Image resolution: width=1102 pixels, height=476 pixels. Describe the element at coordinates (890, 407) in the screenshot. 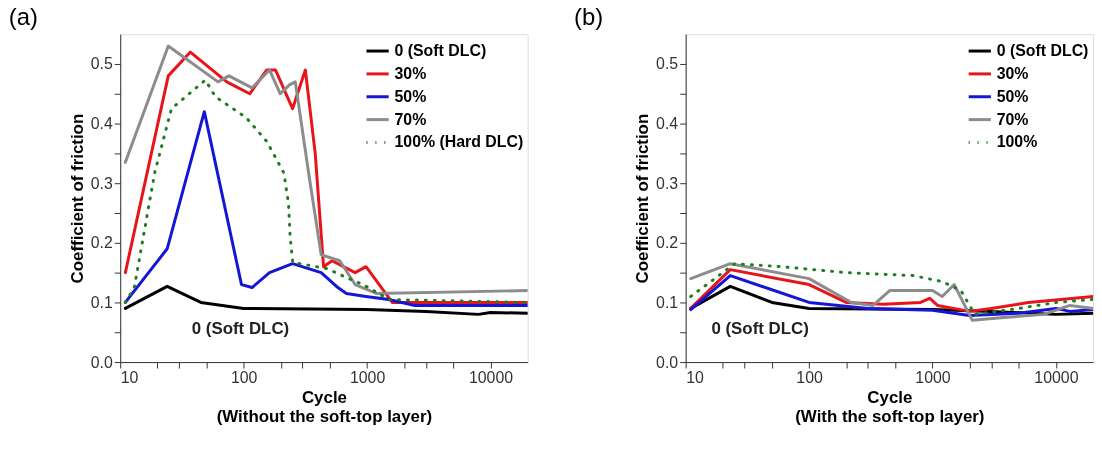

I see `x-axis-title: Cycle (With the soft-top layer)` at that location.